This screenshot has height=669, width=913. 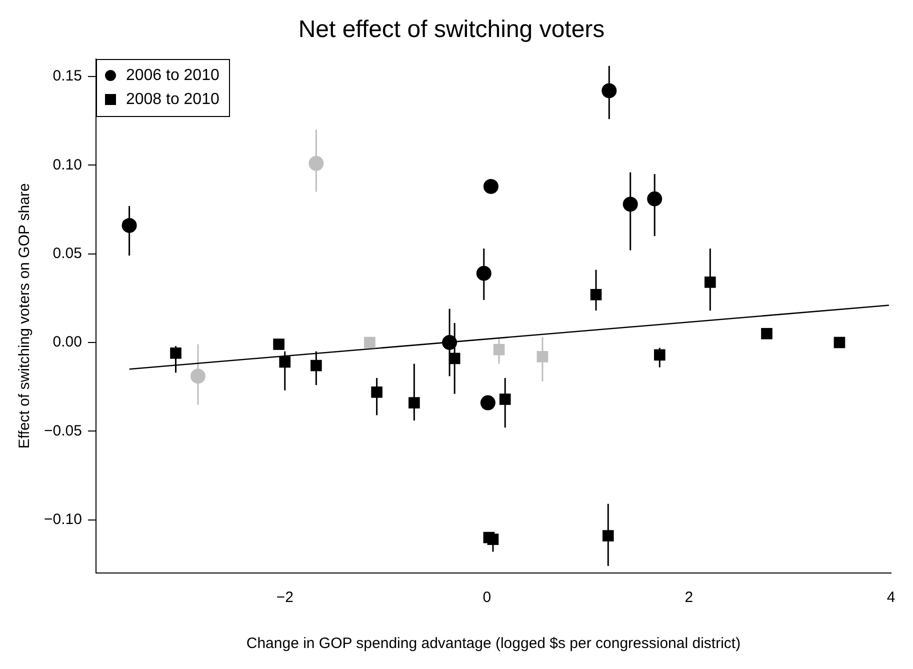 I want to click on y-tick-label: 0.15, so click(x=67, y=76).